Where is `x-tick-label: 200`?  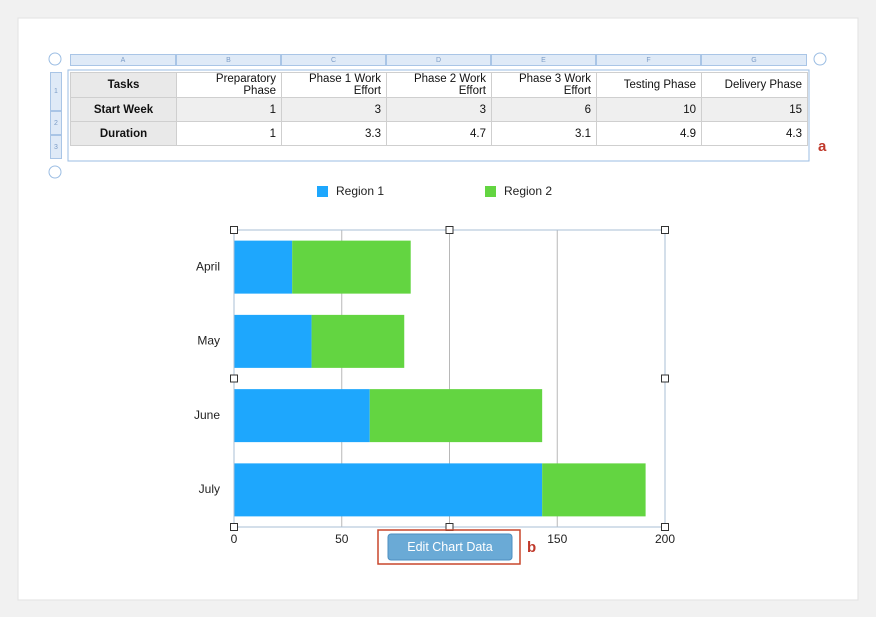 x-tick-label: 200 is located at coordinates (665, 539).